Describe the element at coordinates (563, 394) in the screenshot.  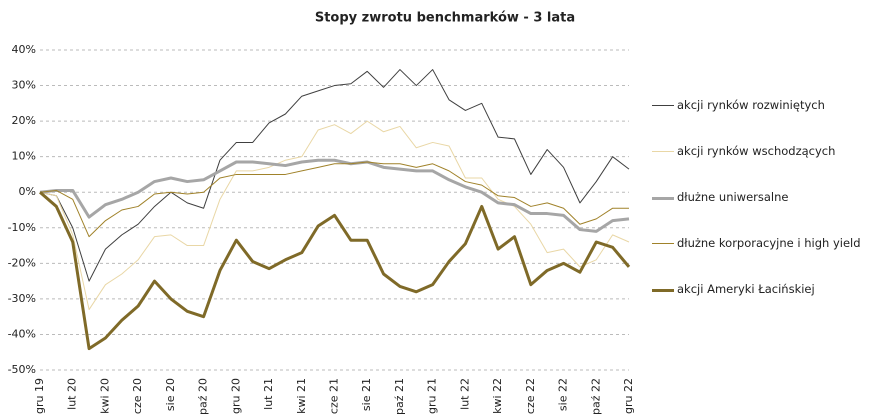
I see `x-tick-label: sie 22` at that location.